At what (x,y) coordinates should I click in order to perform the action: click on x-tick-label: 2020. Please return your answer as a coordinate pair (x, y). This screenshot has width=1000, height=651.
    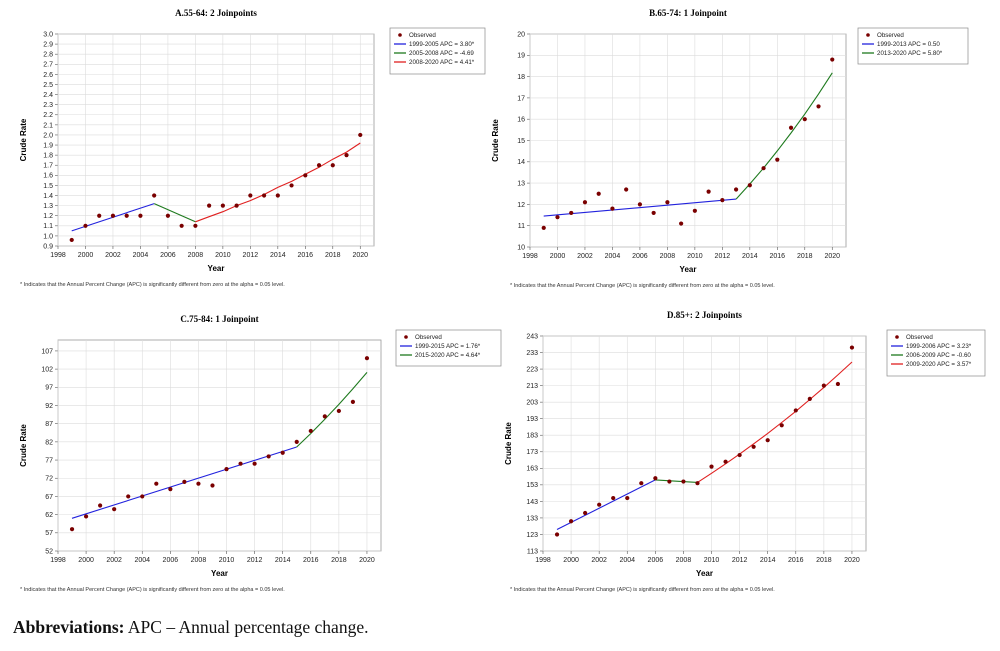
    Looking at the image, I should click on (367, 560).